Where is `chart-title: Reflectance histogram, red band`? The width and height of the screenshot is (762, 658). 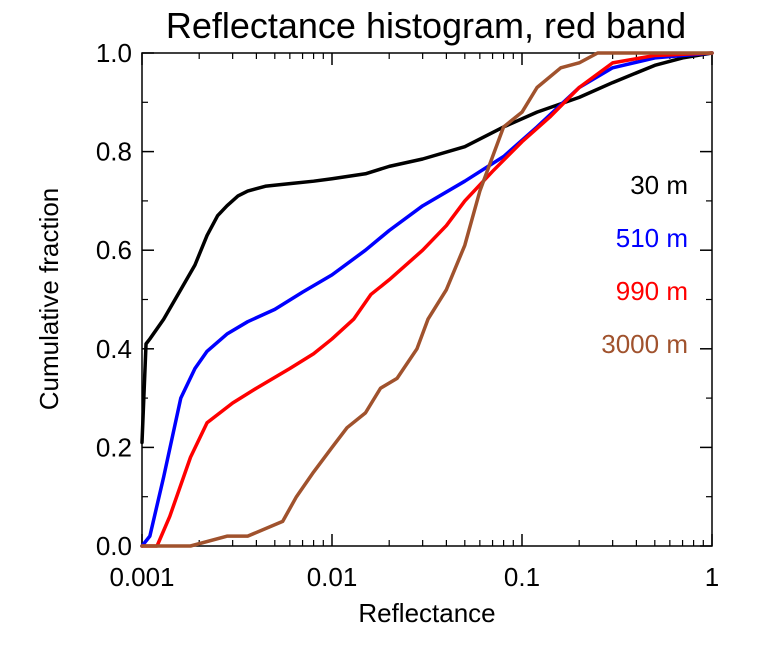
chart-title: Reflectance histogram, red band is located at coordinates (426, 25).